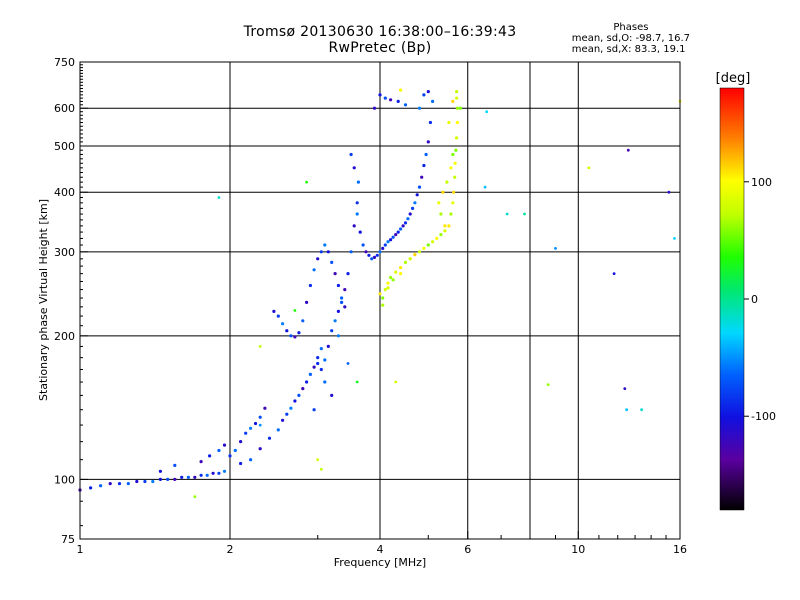 This screenshot has width=800, height=600. Describe the element at coordinates (230, 549) in the screenshot. I see `x-tick-label: 2` at that location.